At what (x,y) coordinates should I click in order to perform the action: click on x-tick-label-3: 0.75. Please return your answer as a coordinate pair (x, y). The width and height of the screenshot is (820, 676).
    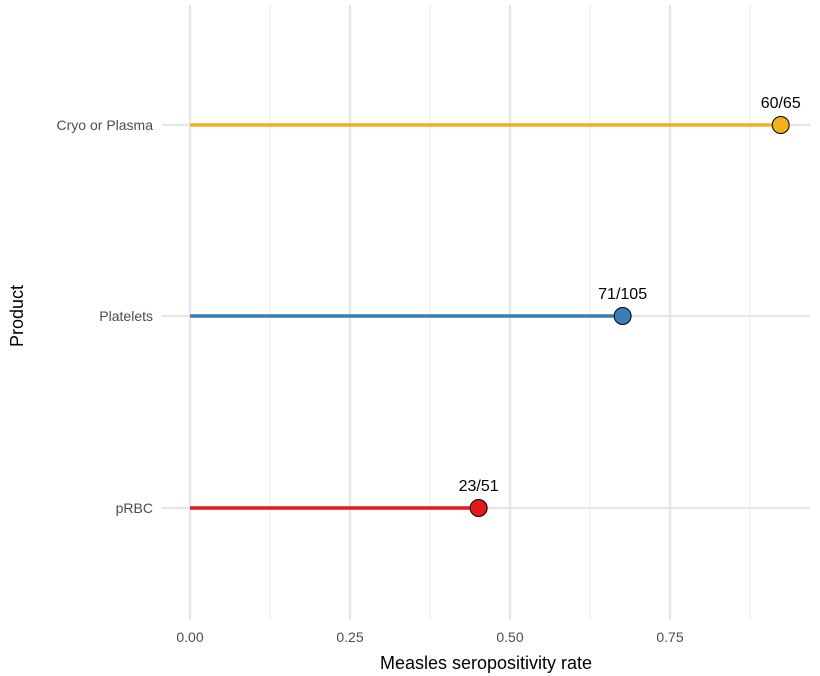
    Looking at the image, I should click on (669, 637).